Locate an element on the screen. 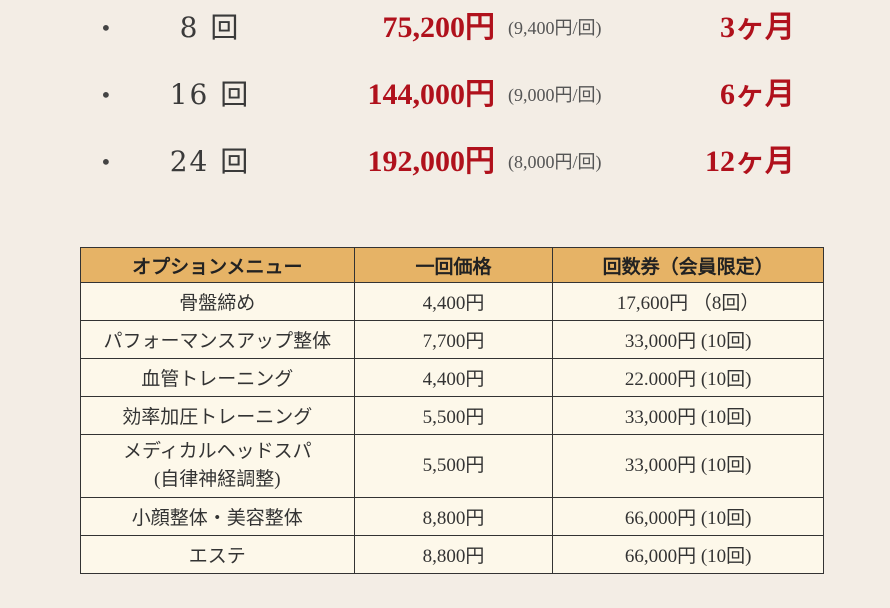  plan-per-session: (9,000円/回) is located at coordinates (555, 95).